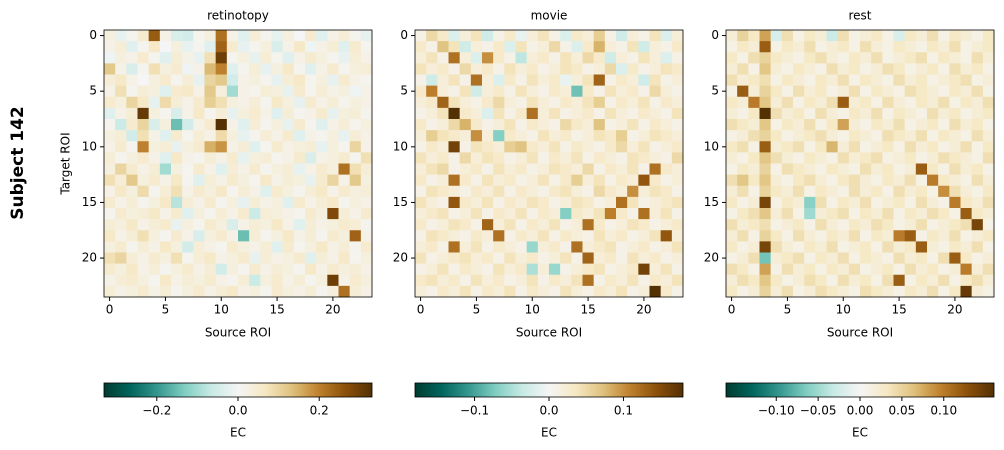 The width and height of the screenshot is (1004, 450). What do you see at coordinates (898, 310) in the screenshot?
I see `x-tick-label: 15` at bounding box center [898, 310].